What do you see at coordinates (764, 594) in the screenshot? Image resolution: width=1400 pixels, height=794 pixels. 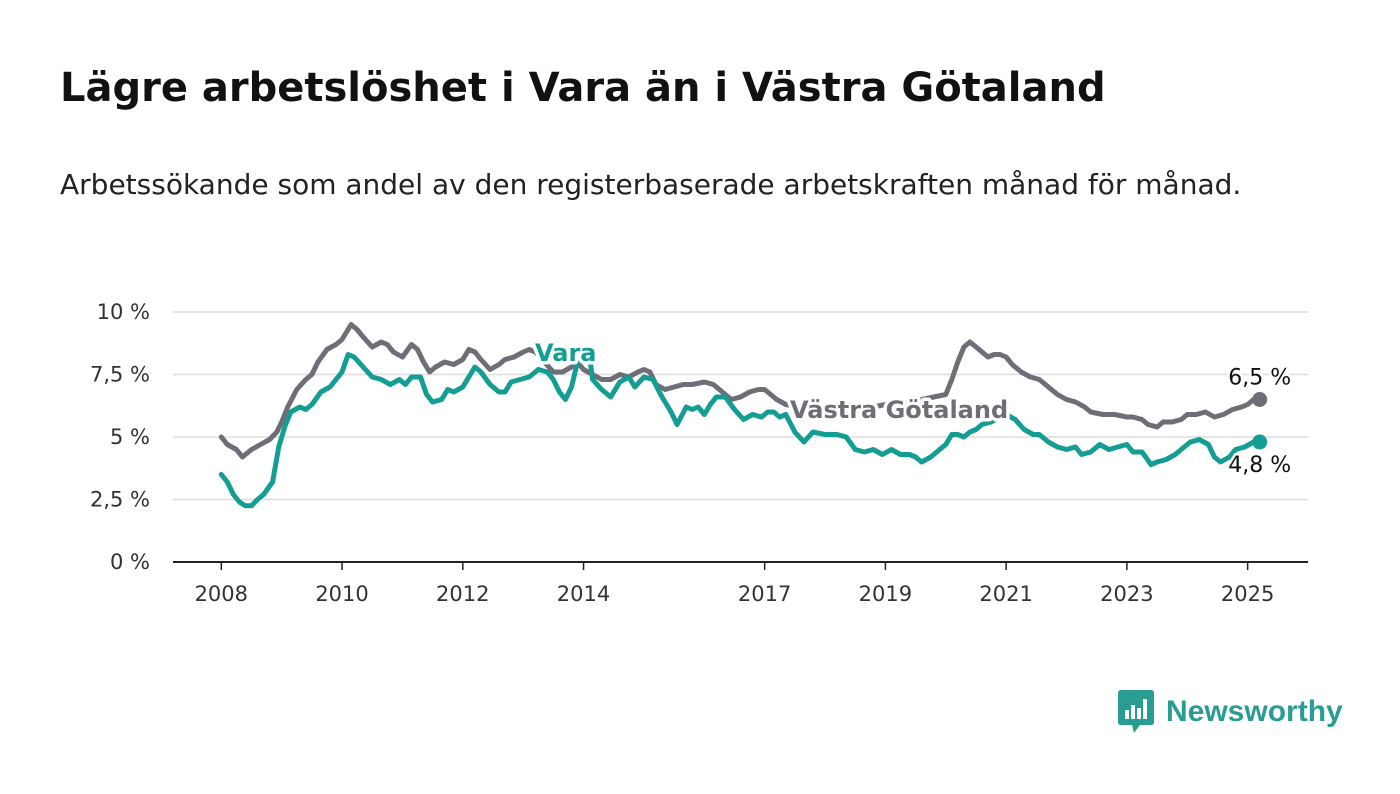 I see `x-tick-label: 2017` at bounding box center [764, 594].